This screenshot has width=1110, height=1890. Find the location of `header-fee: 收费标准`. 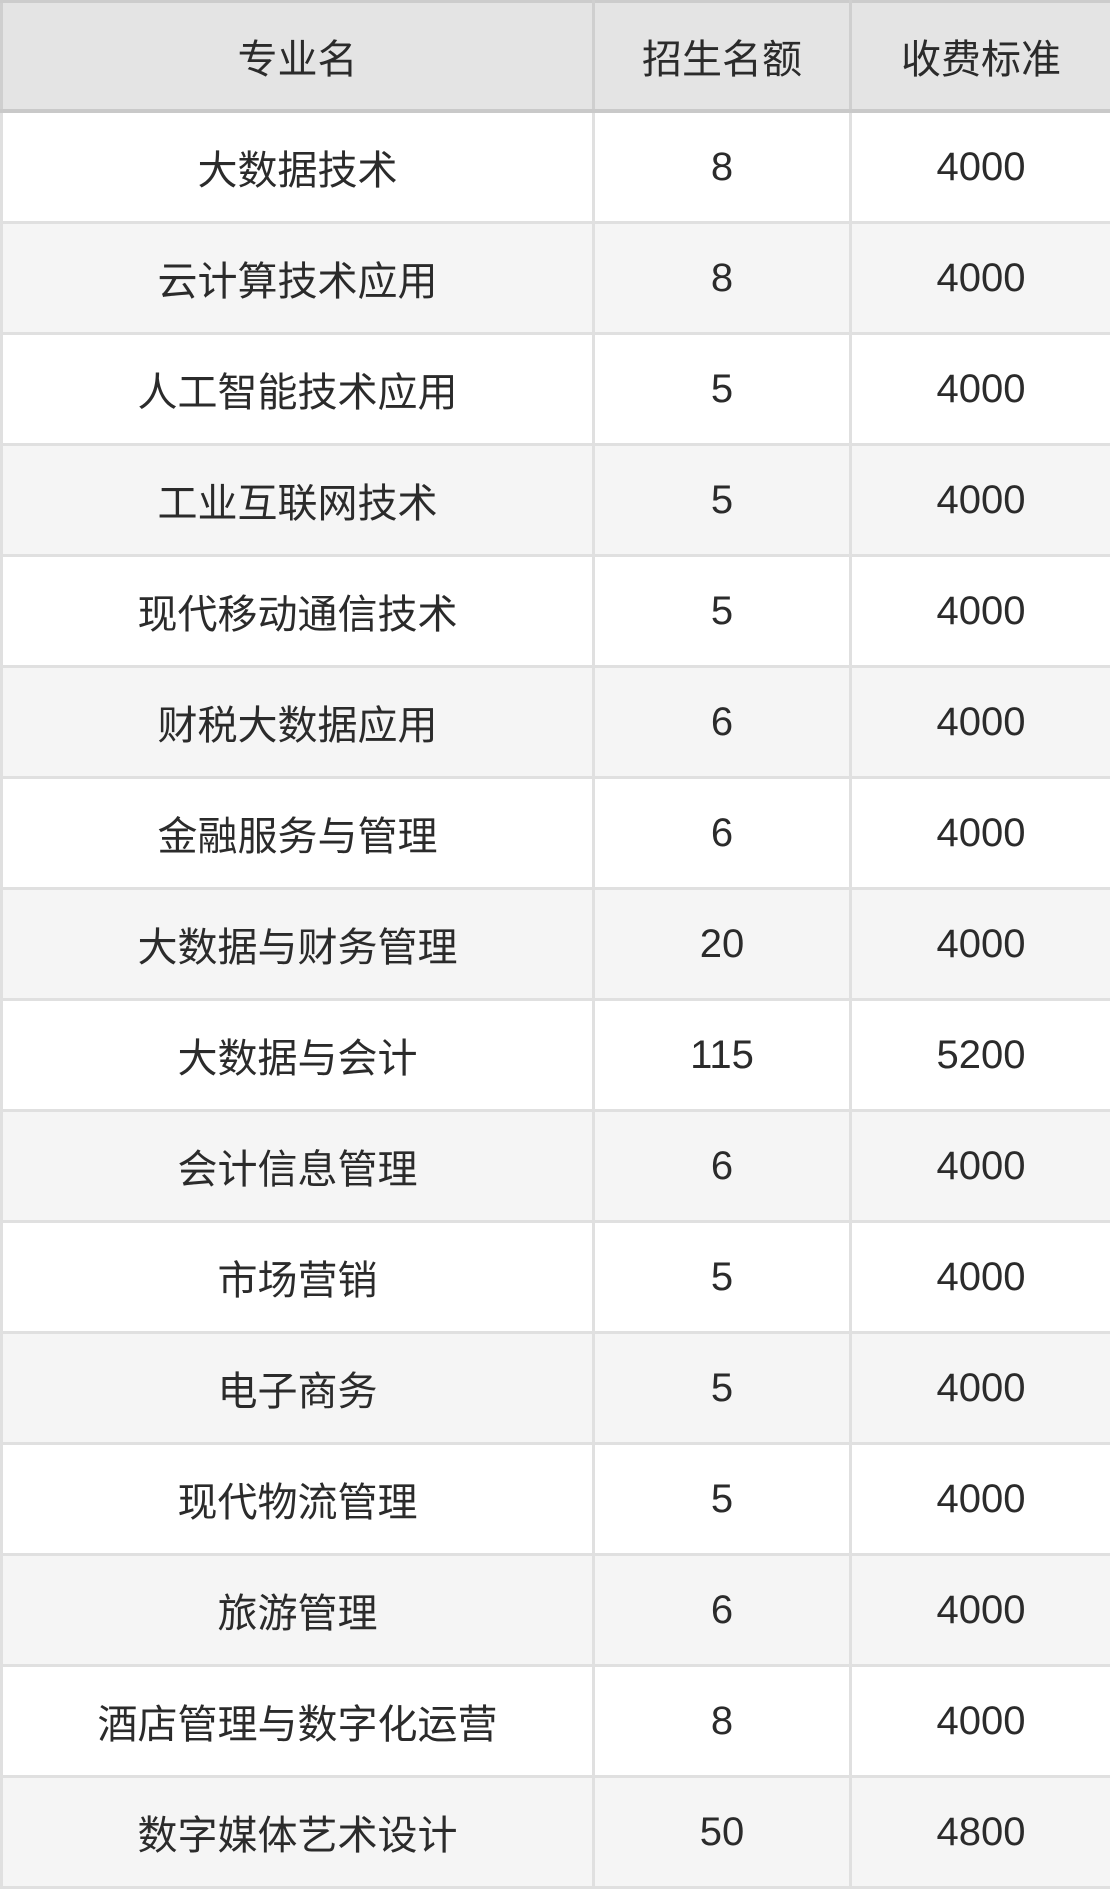

header-fee: 收费标准 is located at coordinates (979, 56).